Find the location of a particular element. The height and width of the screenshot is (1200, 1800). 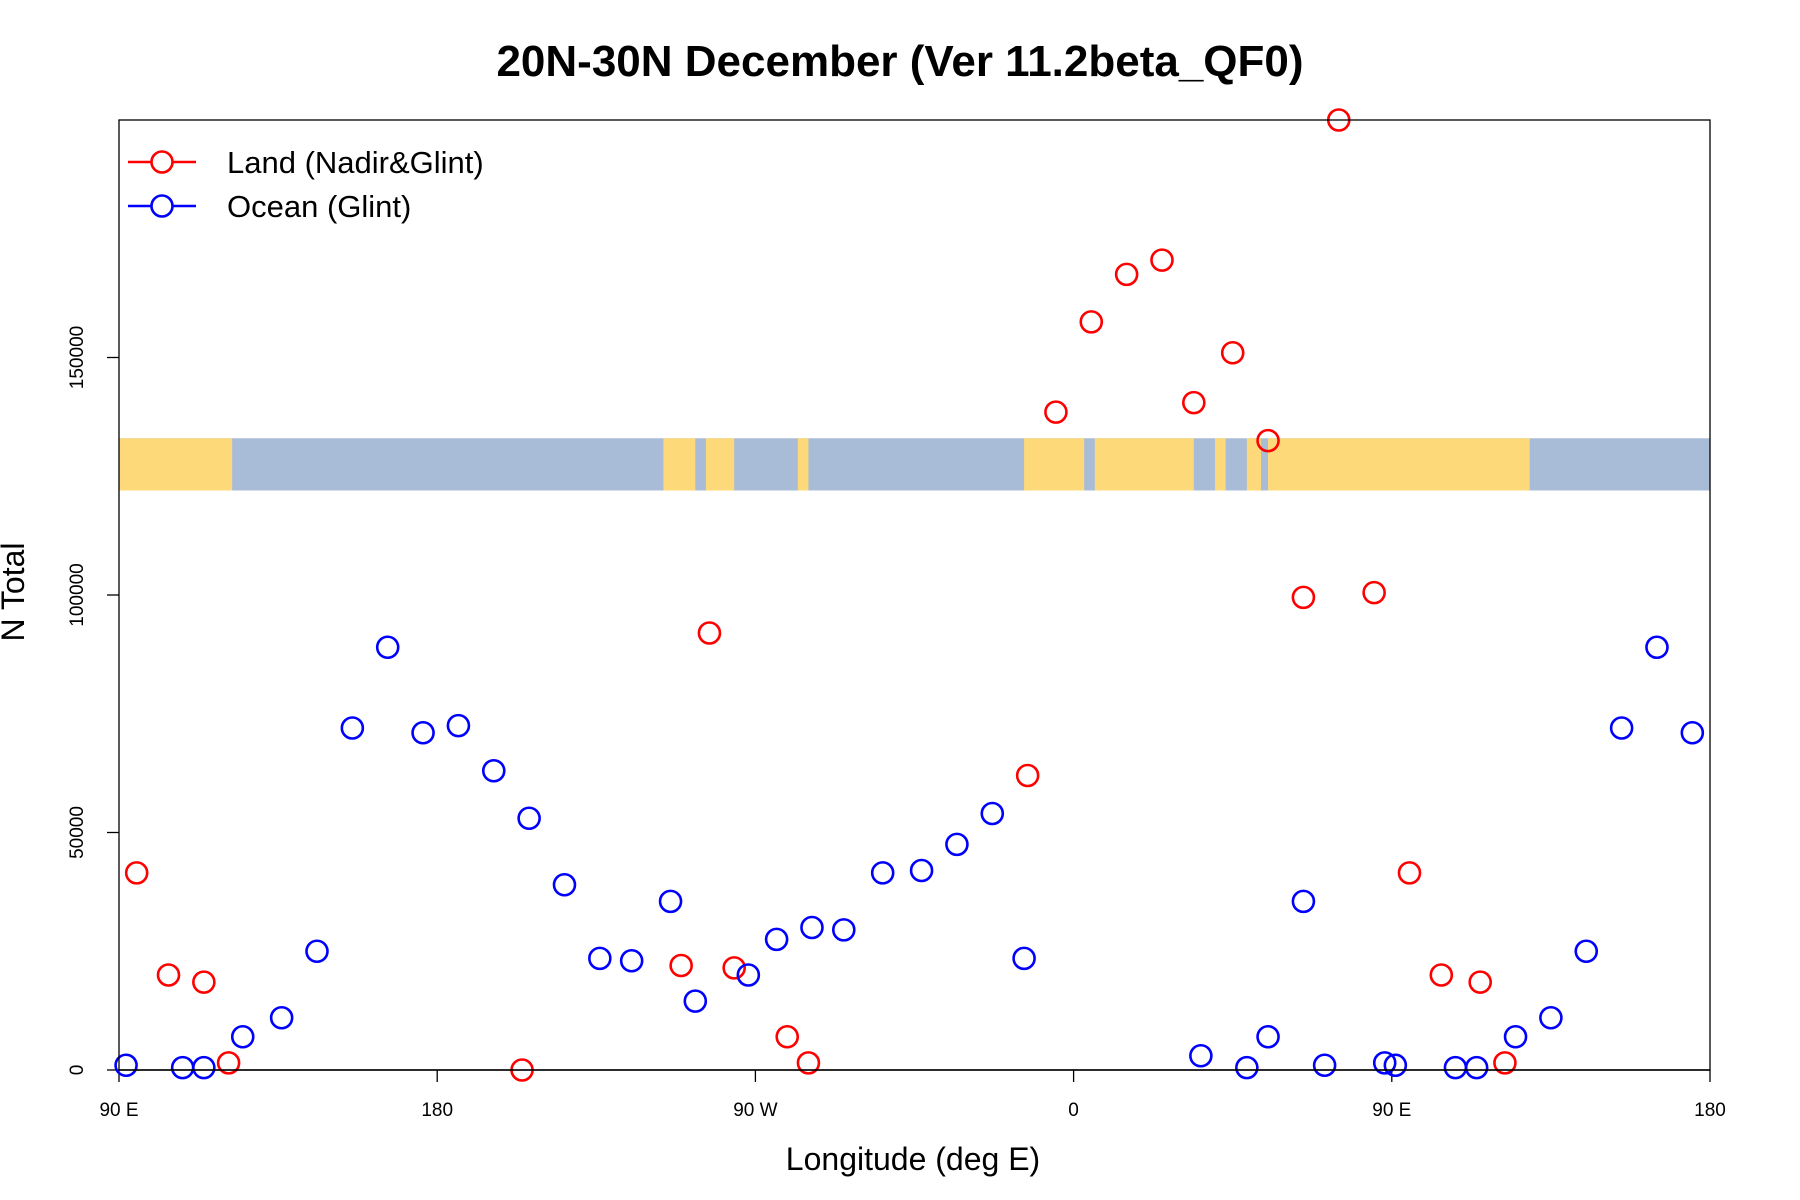

y-axis: 0 50000 100000 150000 is located at coordinates (93, 700).